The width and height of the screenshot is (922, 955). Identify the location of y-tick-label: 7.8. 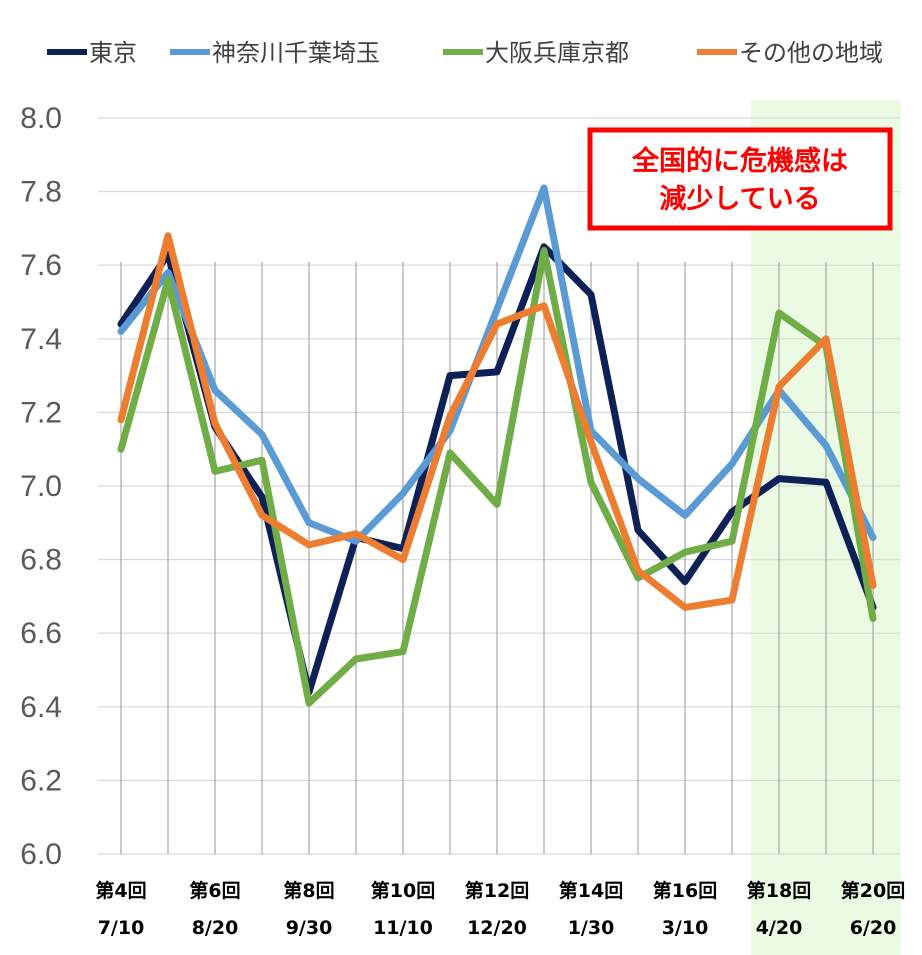
(41, 192).